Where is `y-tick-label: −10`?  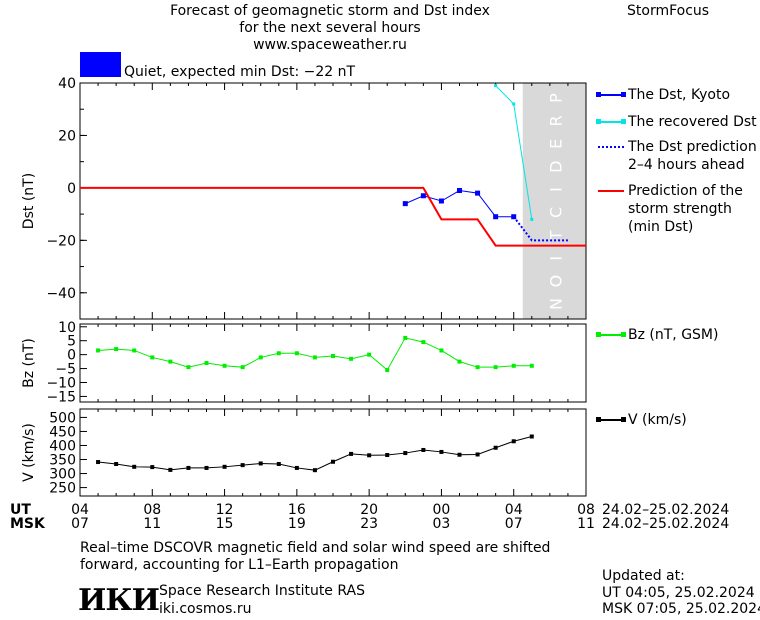
y-tick-label: −10 is located at coordinates (61, 384).